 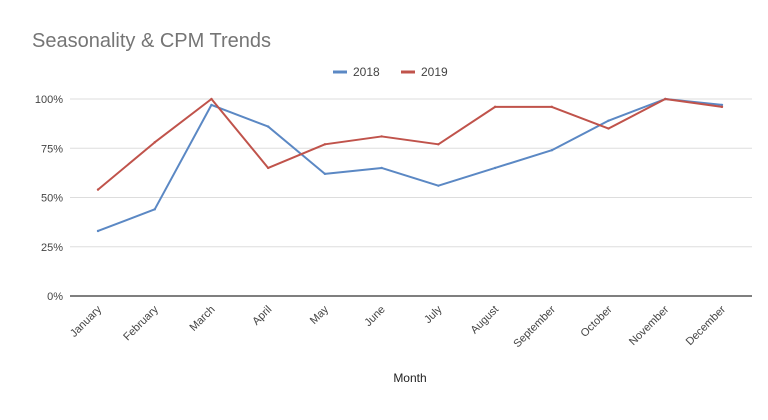 What do you see at coordinates (366, 72) in the screenshot?
I see `legend-label: 2018` at bounding box center [366, 72].